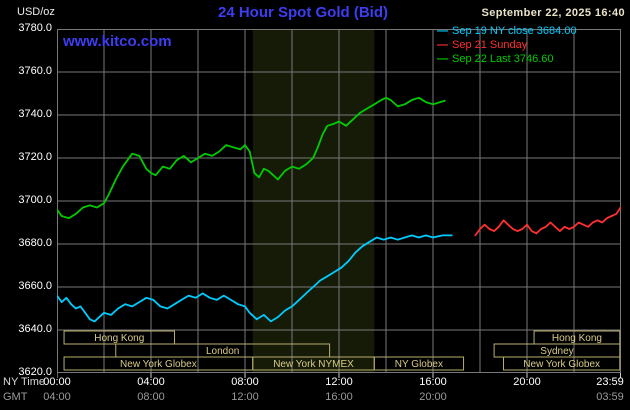 The width and height of the screenshot is (630, 410). Describe the element at coordinates (222, 351) in the screenshot. I see `session-label: London` at that location.